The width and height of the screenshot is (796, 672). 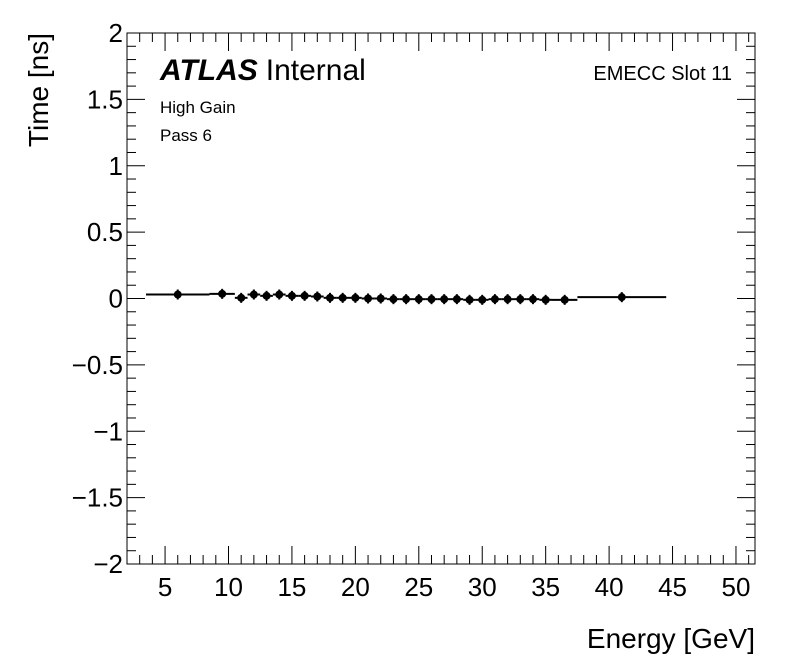 I want to click on x-tick-label: 20, so click(x=355, y=587).